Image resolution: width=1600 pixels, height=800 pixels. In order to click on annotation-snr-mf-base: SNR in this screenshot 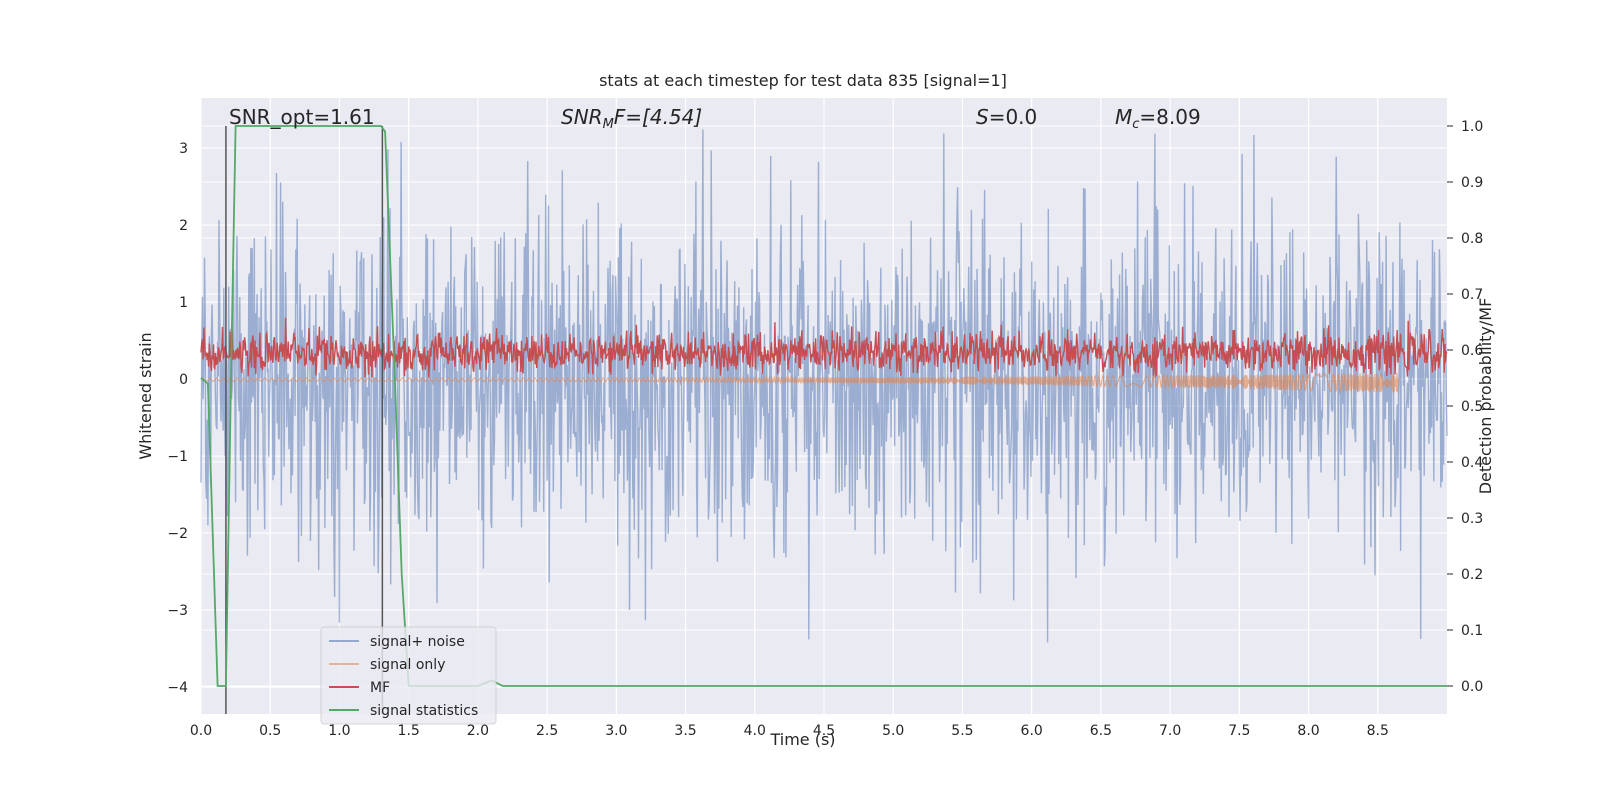, I will do `click(582, 117)`.